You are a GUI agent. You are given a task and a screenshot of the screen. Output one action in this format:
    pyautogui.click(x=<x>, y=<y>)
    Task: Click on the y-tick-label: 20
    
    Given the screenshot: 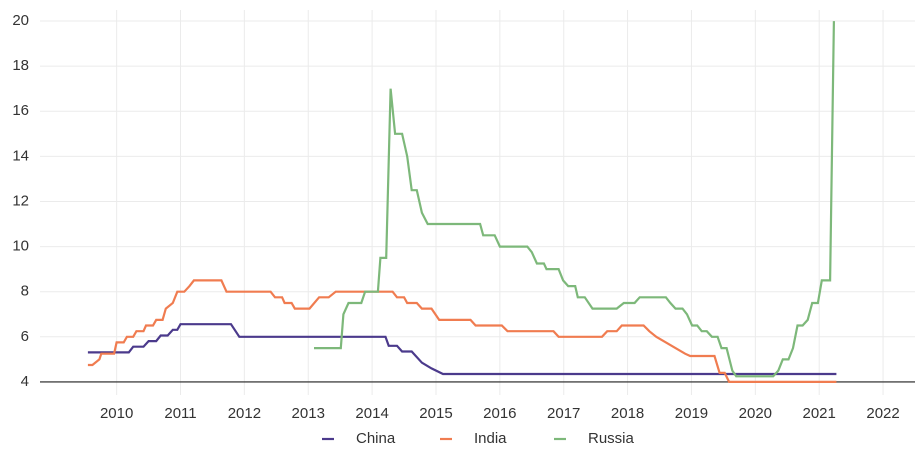 What is the action you would take?
    pyautogui.click(x=20, y=20)
    